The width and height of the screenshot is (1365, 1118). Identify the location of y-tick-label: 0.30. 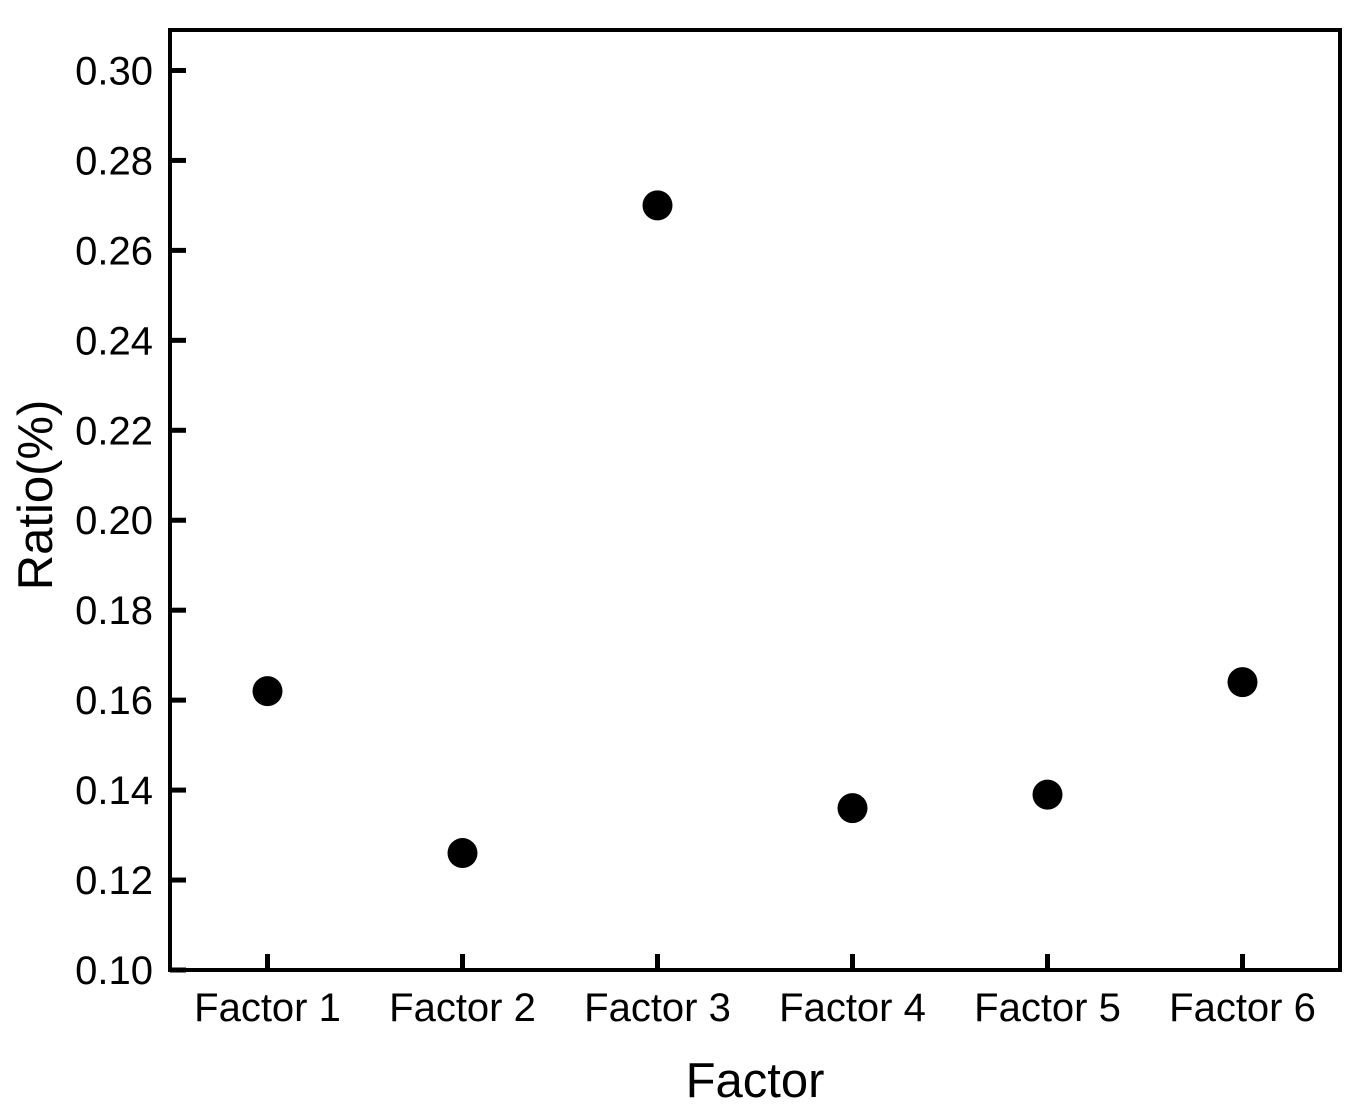
(114, 71).